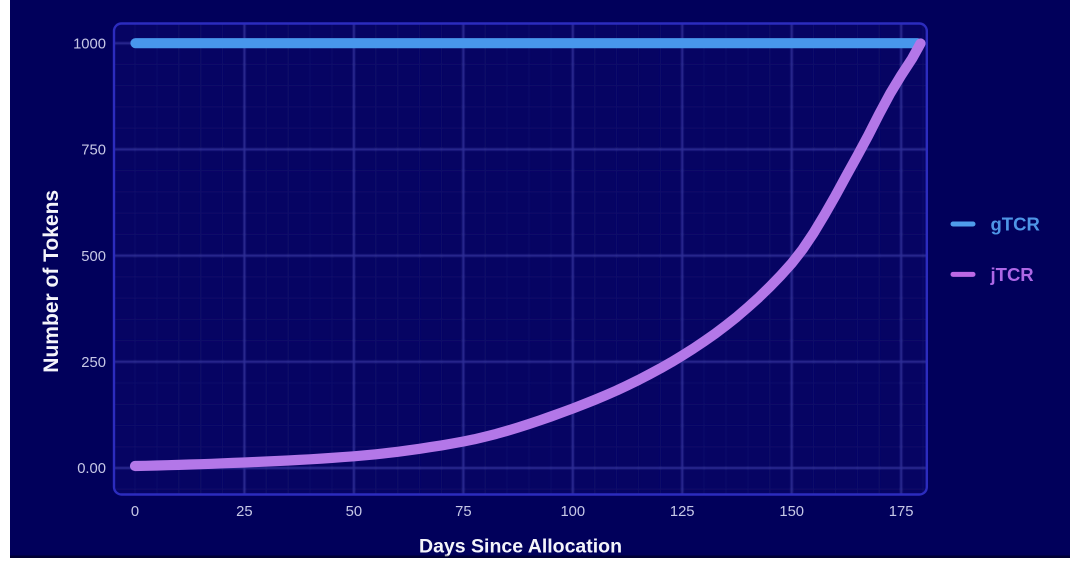 This screenshot has width=1080, height=563. What do you see at coordinates (791, 512) in the screenshot?
I see `svg-text: 150` at bounding box center [791, 512].